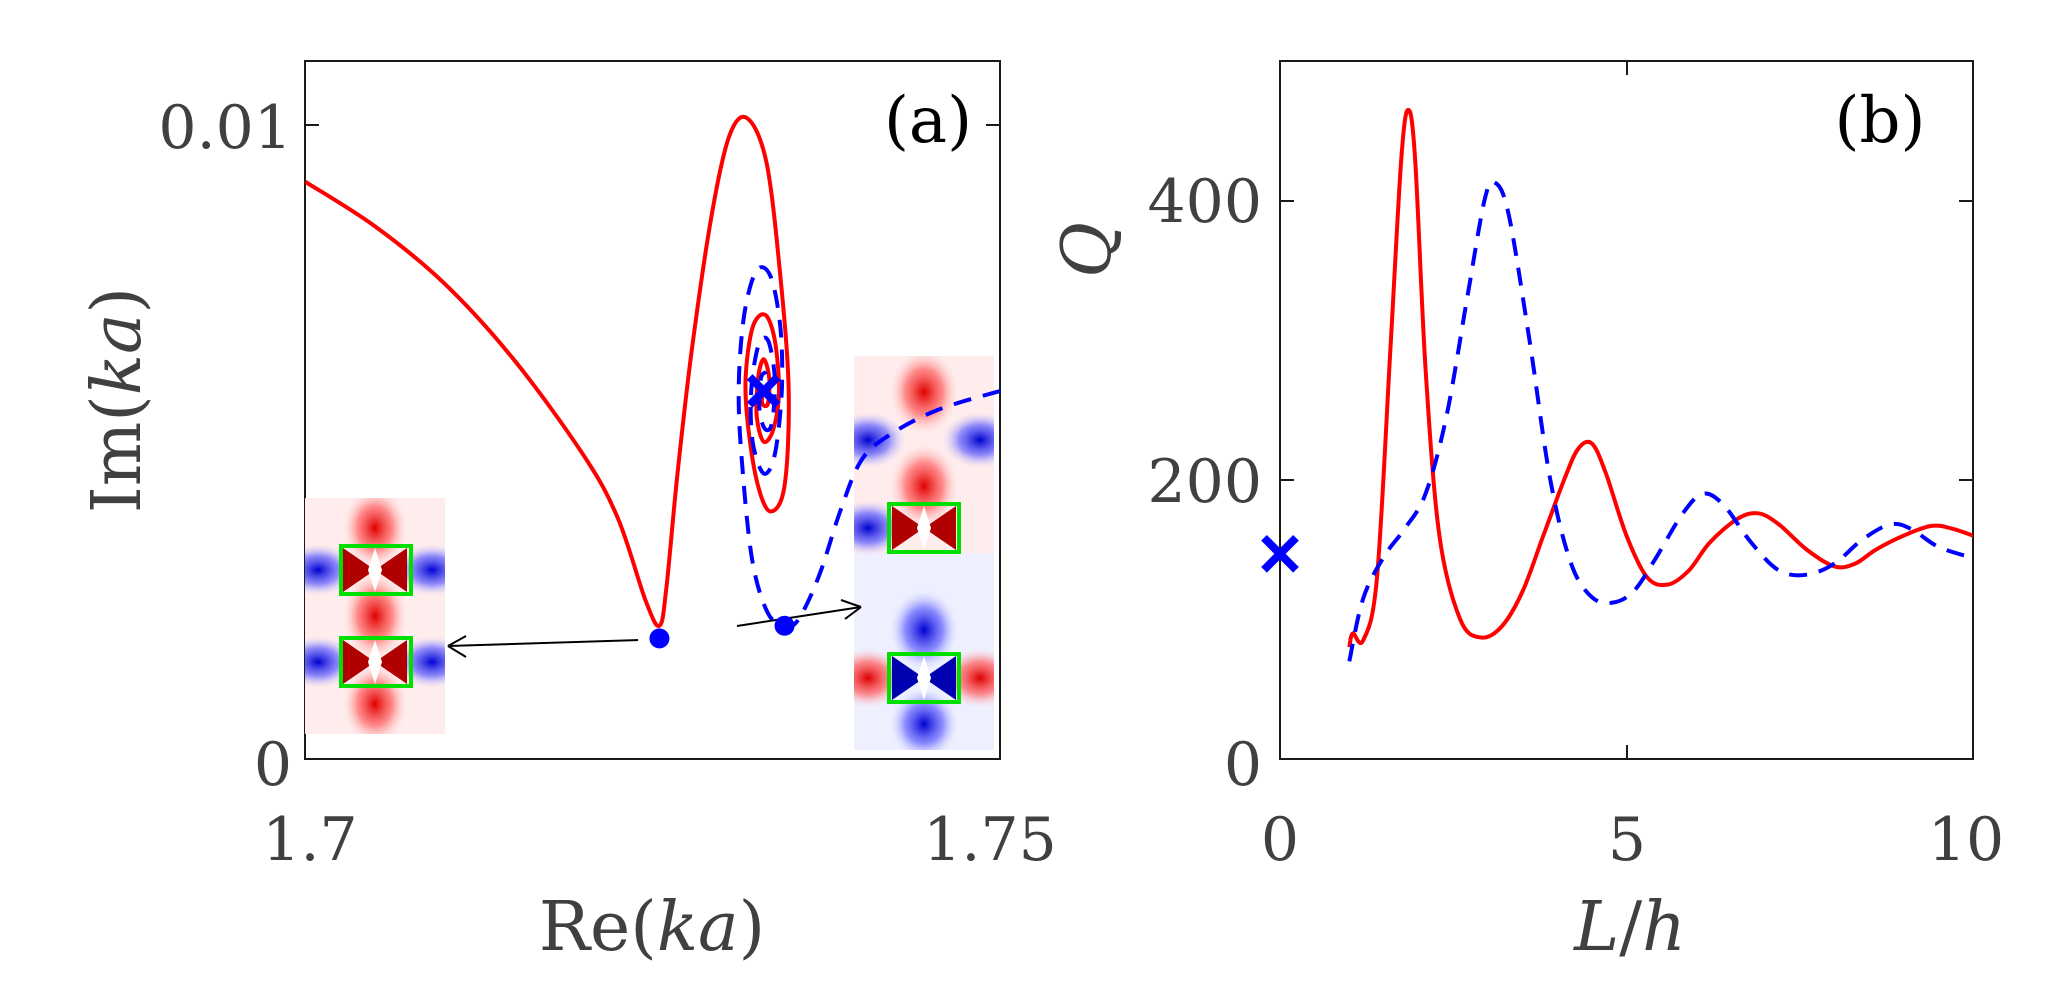 The width and height of the screenshot is (2047, 999). Describe the element at coordinates (1243, 765) in the screenshot. I see `panel-b-ytick-0: 0` at that location.